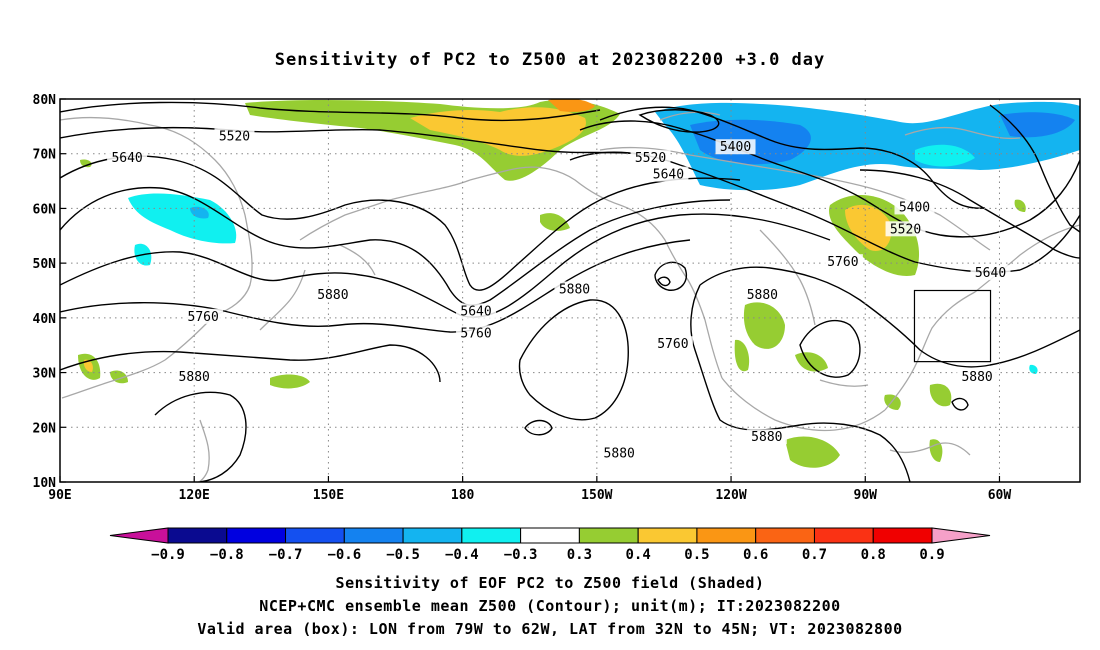 The height and width of the screenshot is (650, 1100). What do you see at coordinates (579, 555) in the screenshot?
I see `colorbar-label: 0.3` at bounding box center [579, 555].